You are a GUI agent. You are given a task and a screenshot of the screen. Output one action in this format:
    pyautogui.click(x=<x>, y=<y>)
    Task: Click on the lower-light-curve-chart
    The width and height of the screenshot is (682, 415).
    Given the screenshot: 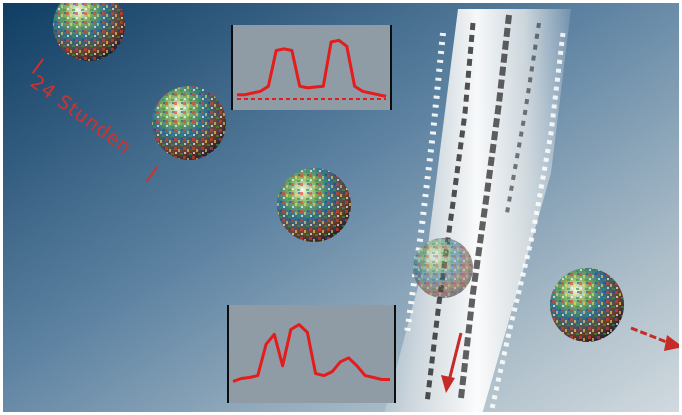 What is the action you would take?
    pyautogui.click(x=311, y=353)
    